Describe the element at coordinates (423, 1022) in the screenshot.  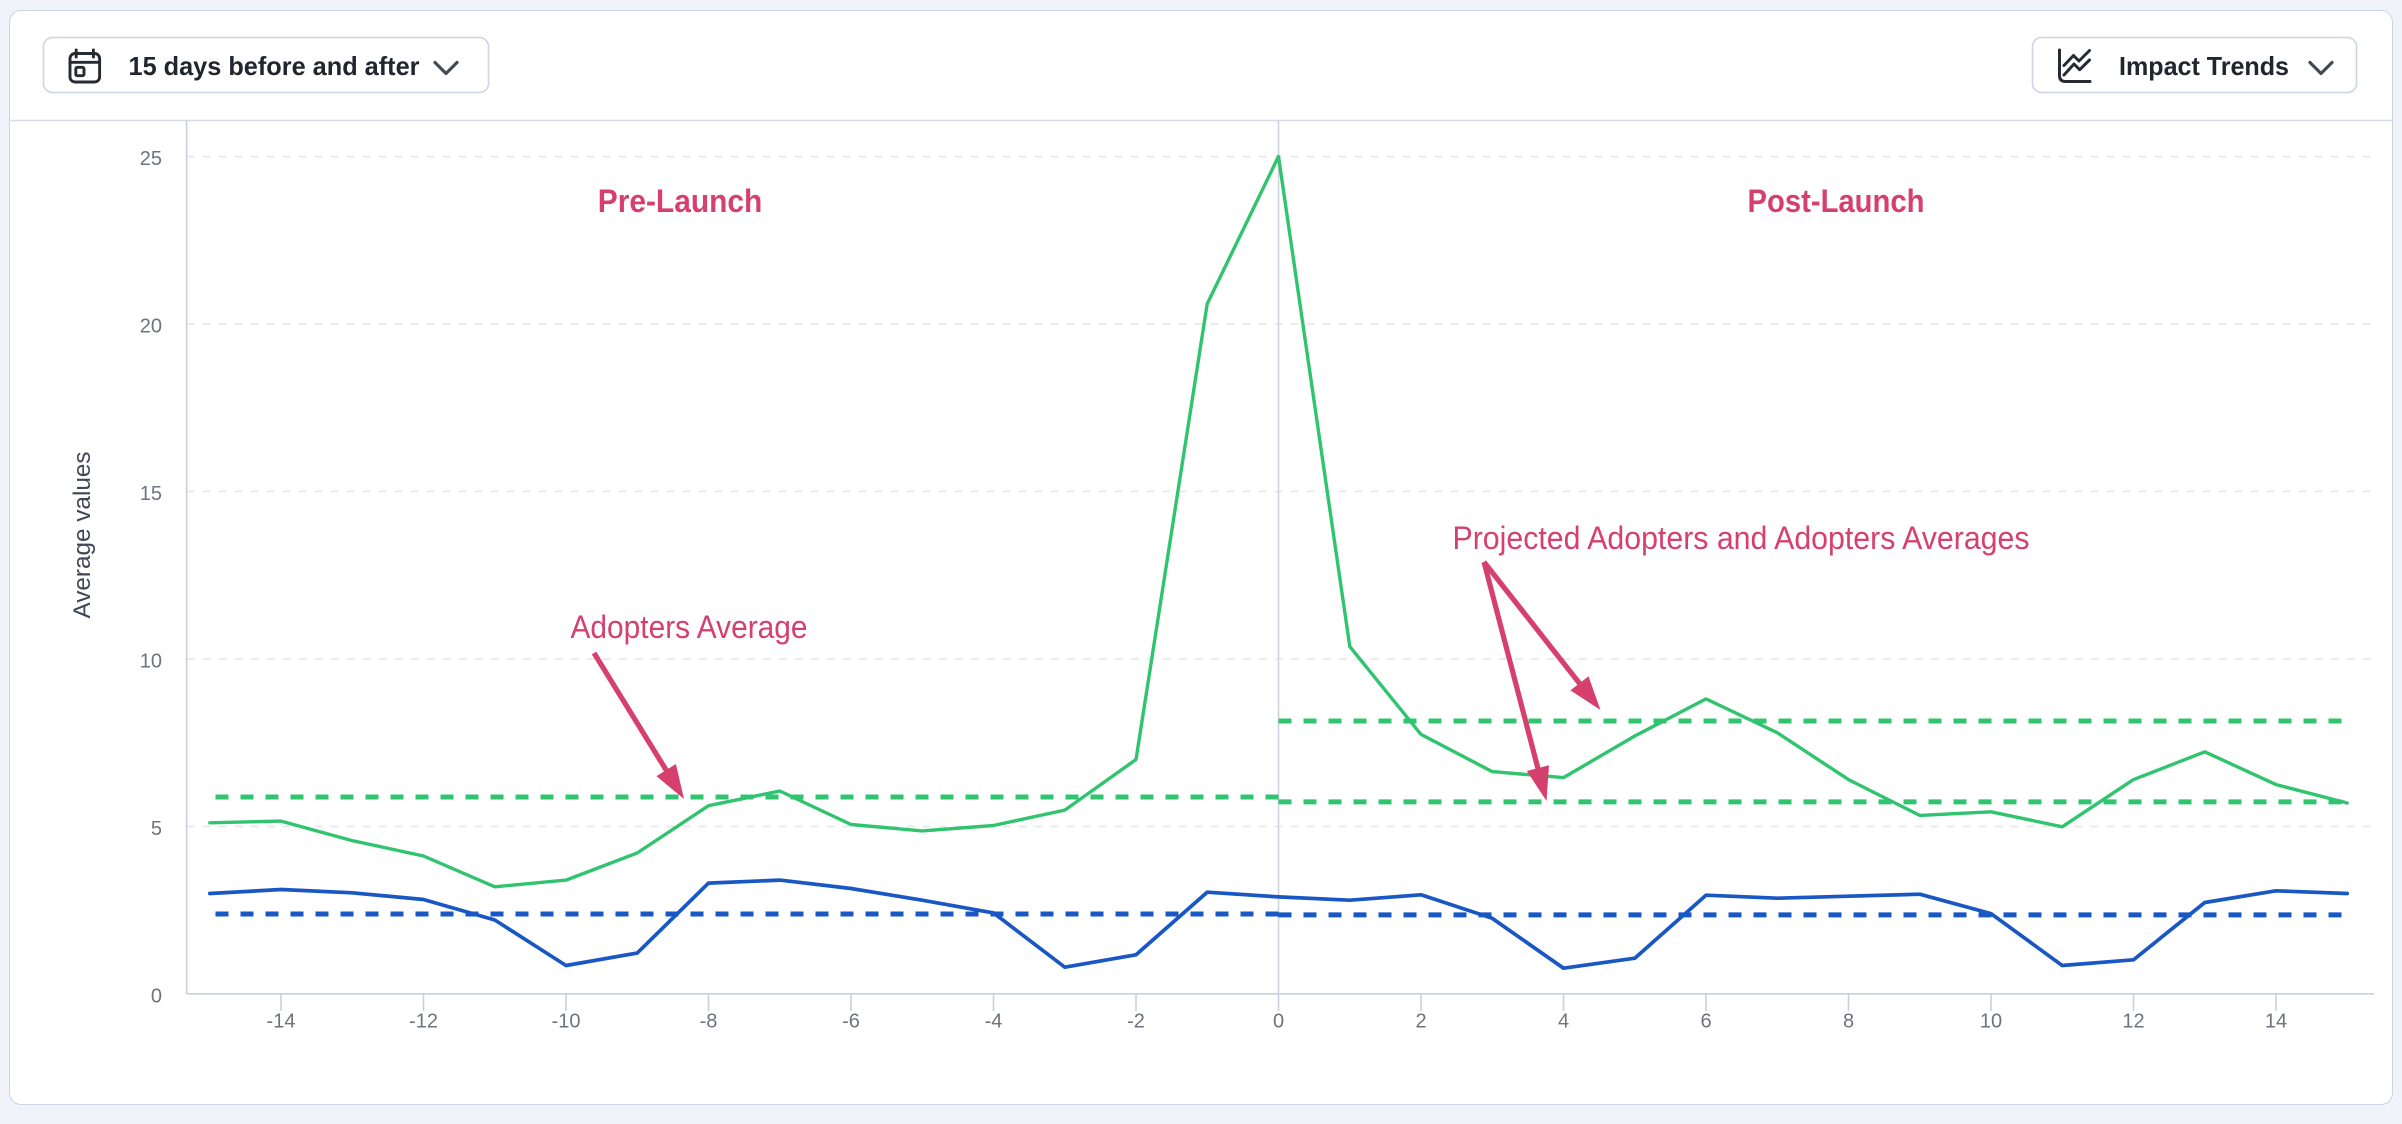
I see `svg-text: -12` at that location.